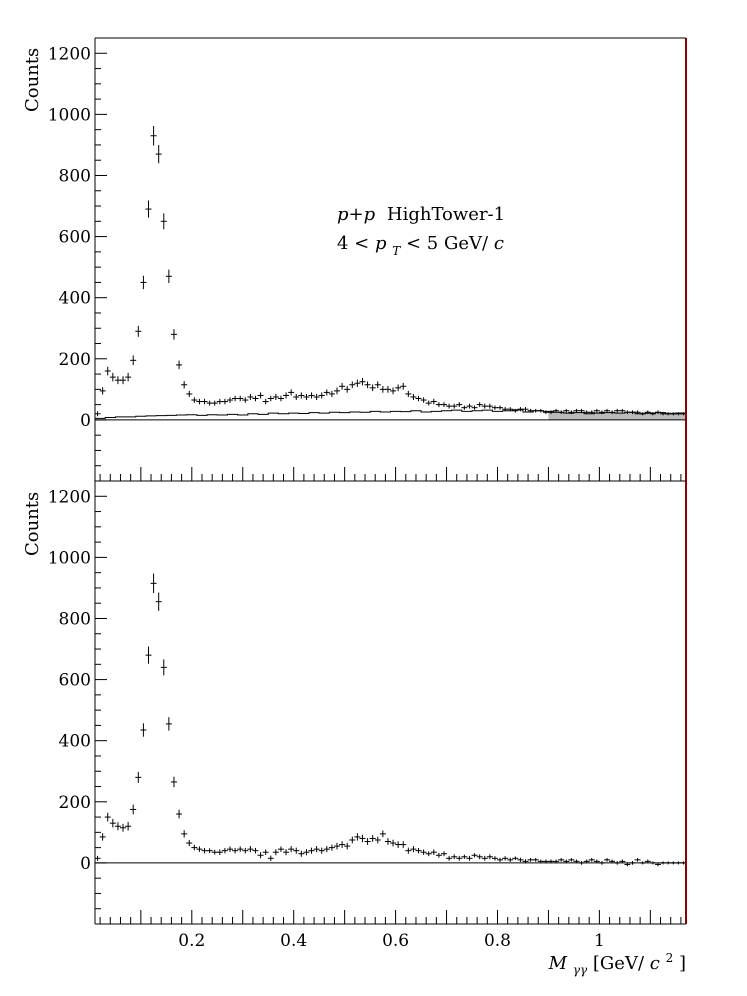 The width and height of the screenshot is (747, 996). Describe the element at coordinates (75, 681) in the screenshot. I see `bottom-y-tick-label: 600` at that location.